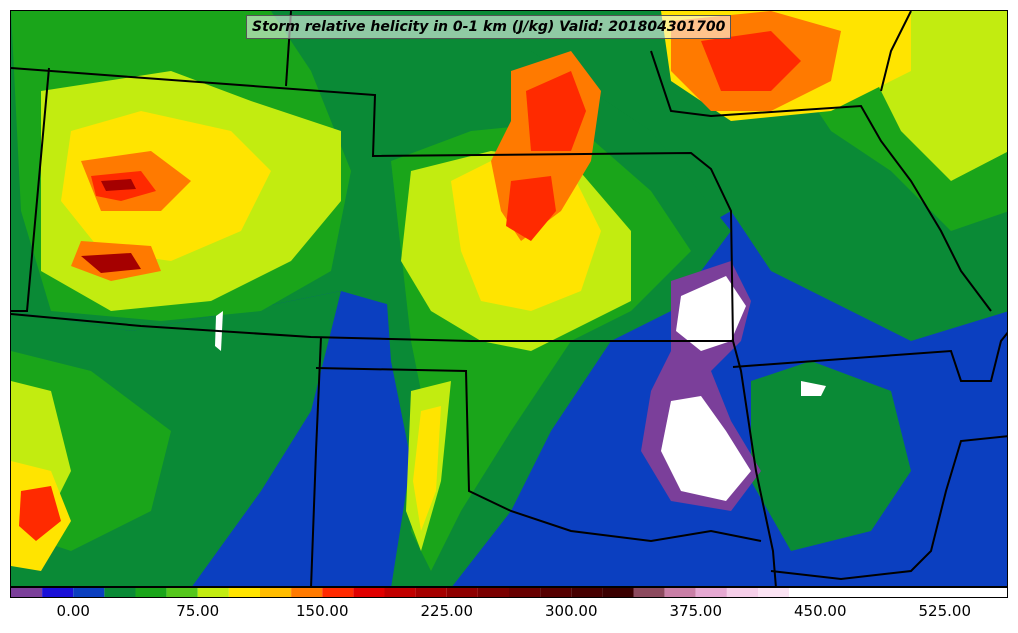 This screenshot has height=633, width=1018. Describe the element at coordinates (198, 611) in the screenshot. I see `colorbar-tick-label: 75.00` at that location.